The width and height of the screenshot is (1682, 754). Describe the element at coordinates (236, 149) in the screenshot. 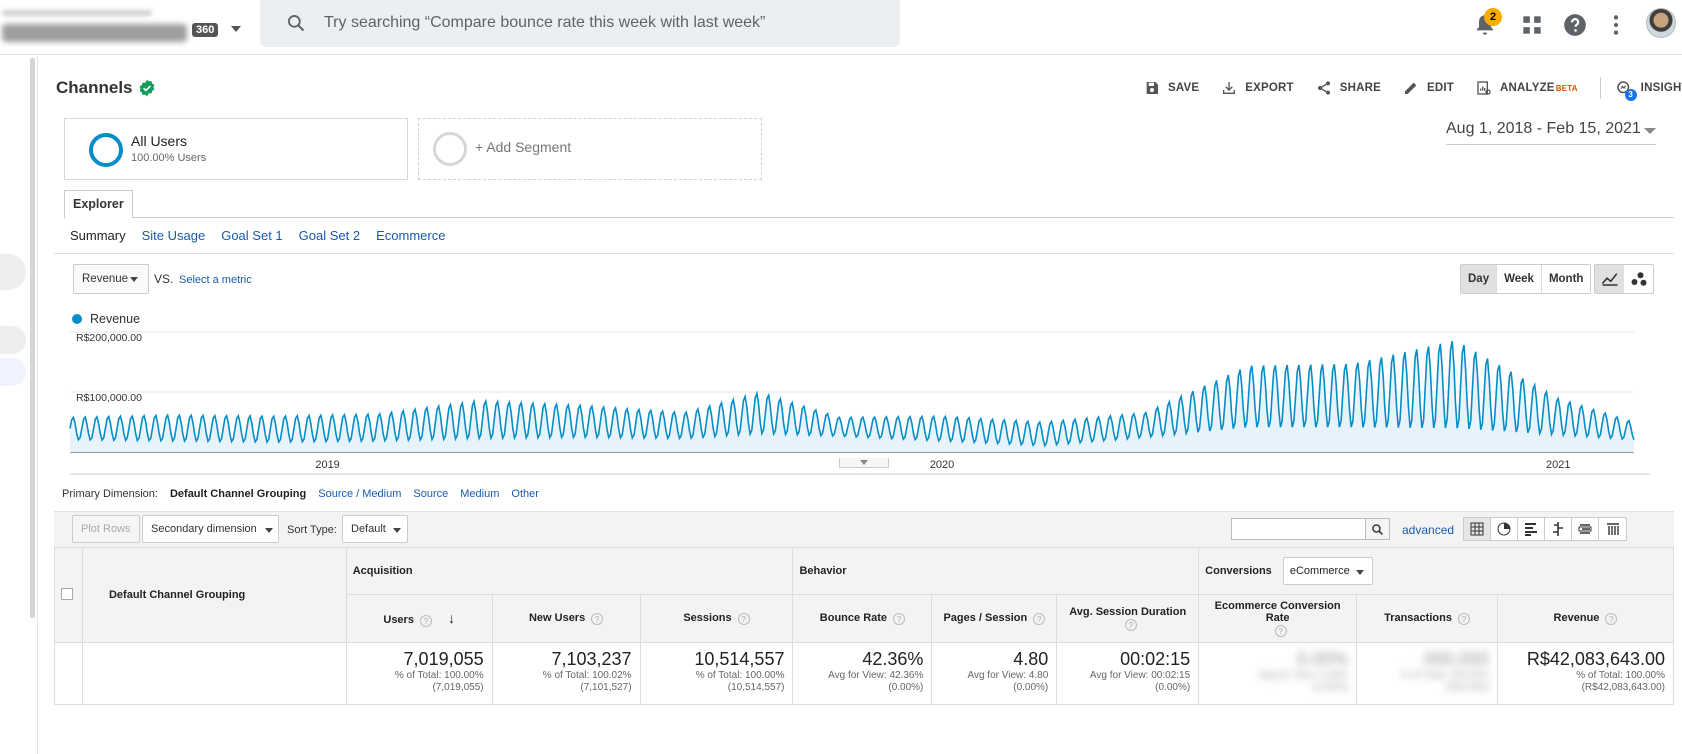

I see `segment-all-users: All Users 100.00% Users` at that location.